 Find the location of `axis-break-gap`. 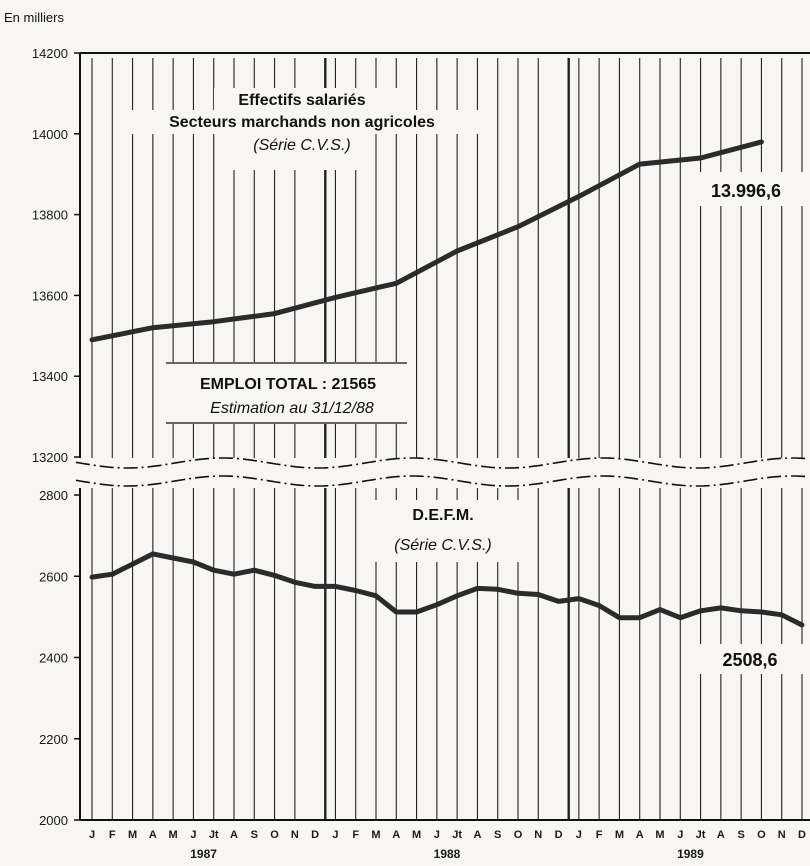

axis-break-gap is located at coordinates (444, 473).